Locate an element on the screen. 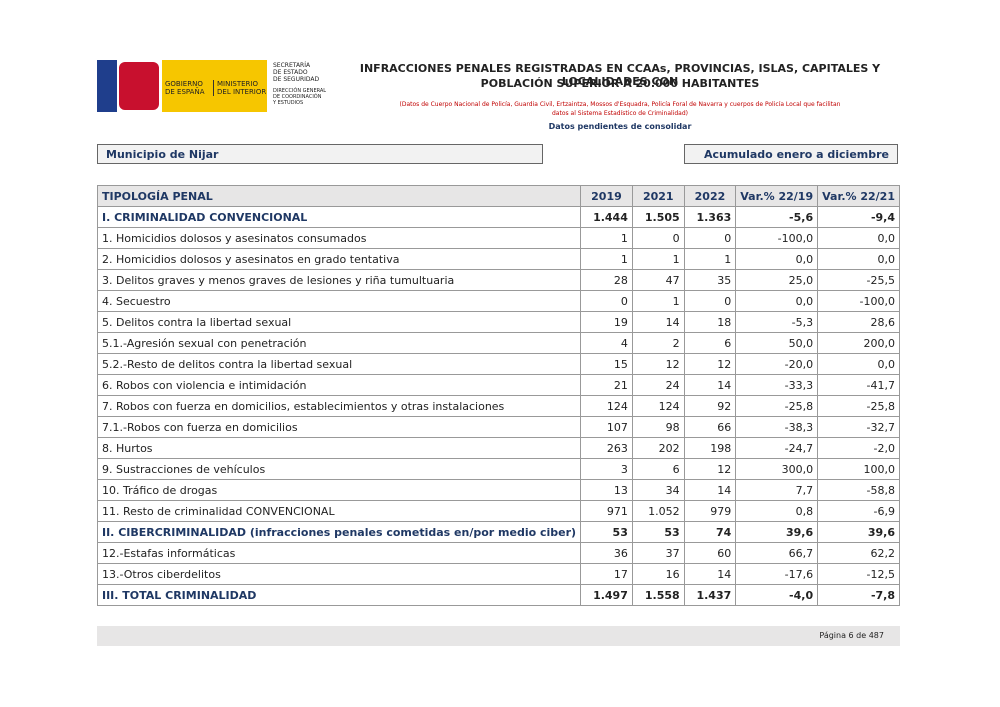  column-header: Var.% 22/21 is located at coordinates (858, 196).